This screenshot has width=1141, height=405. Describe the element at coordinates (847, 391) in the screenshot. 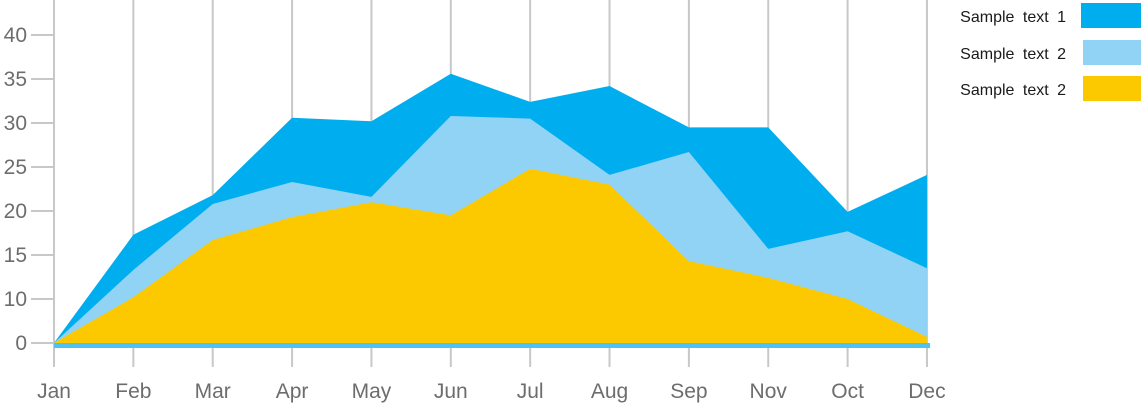

I see `x-tick-label: Oct` at that location.